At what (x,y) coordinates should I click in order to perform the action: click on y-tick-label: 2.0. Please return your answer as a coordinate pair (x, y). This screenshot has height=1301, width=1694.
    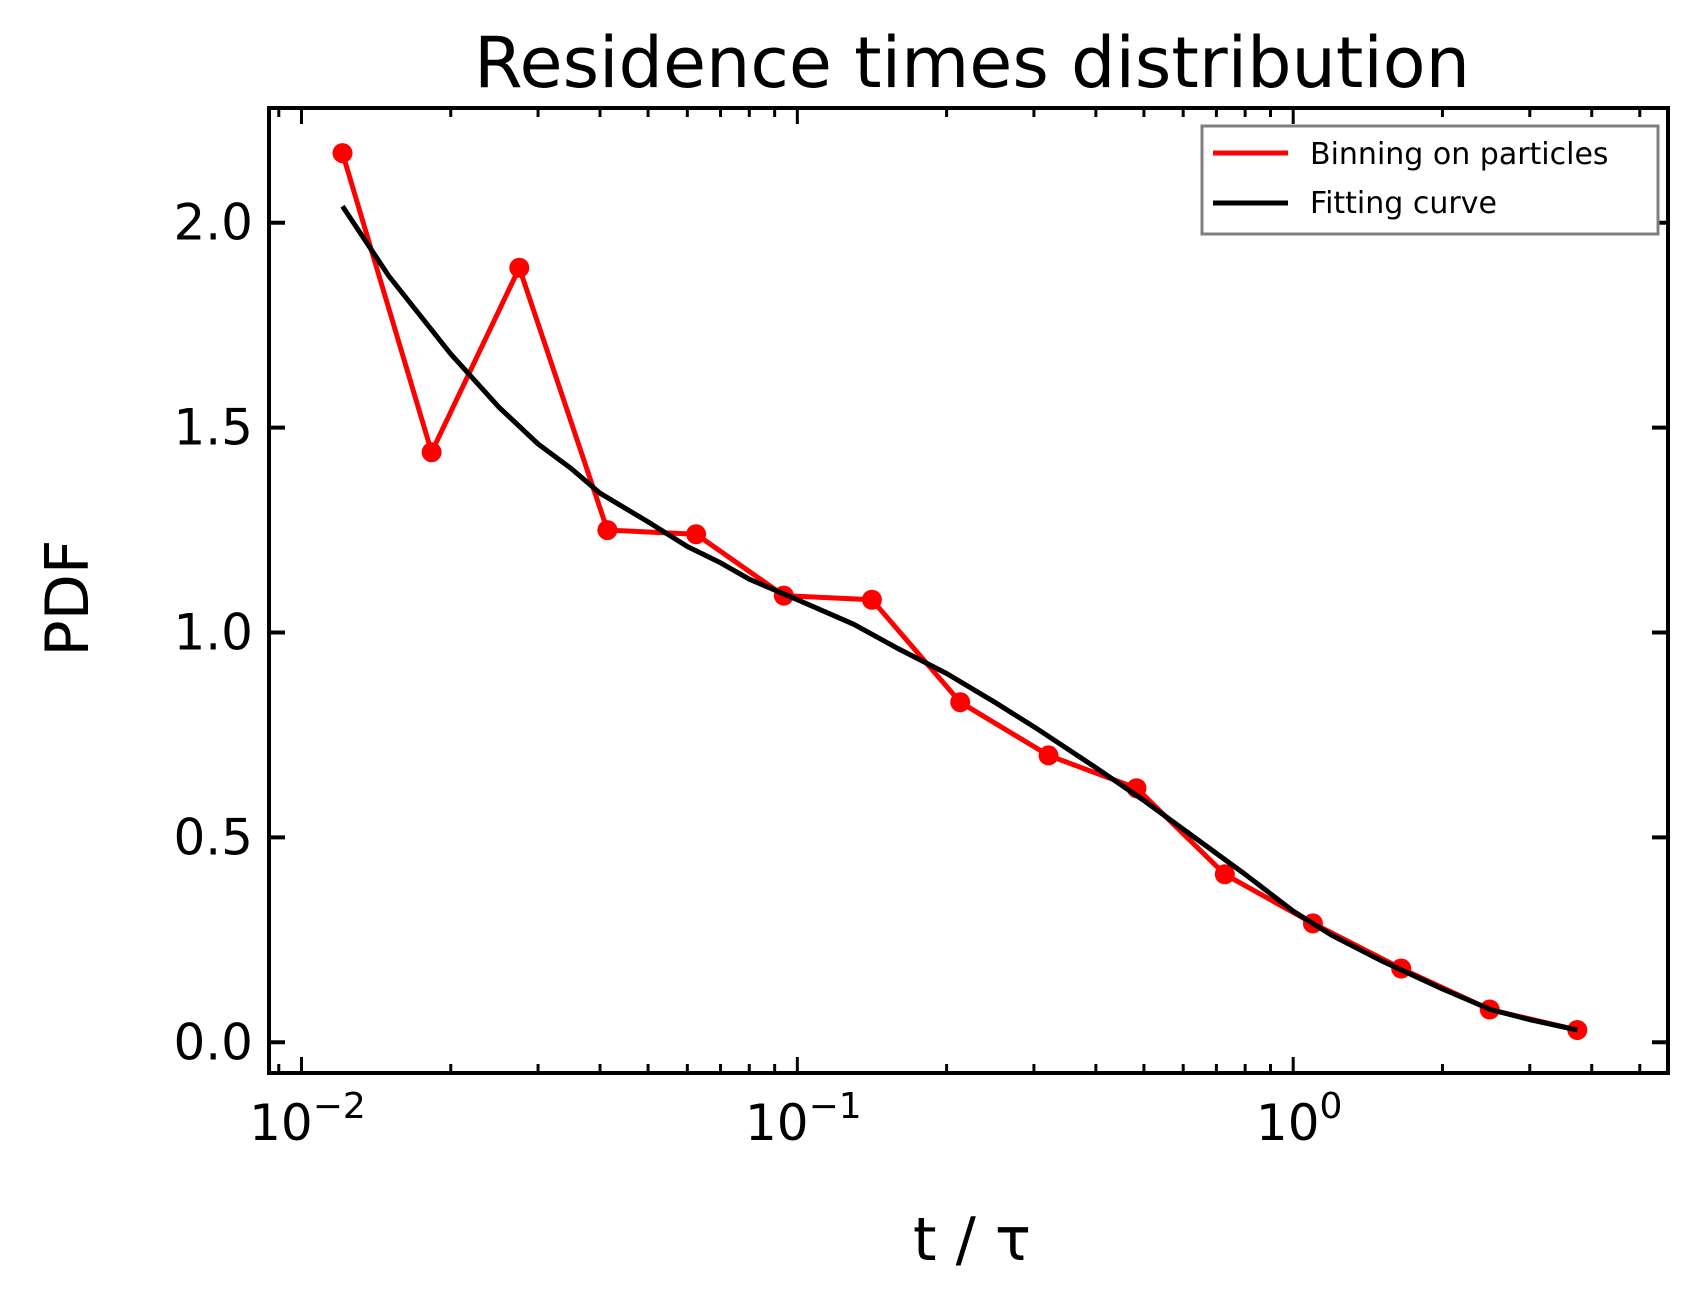
    Looking at the image, I should click on (213, 223).